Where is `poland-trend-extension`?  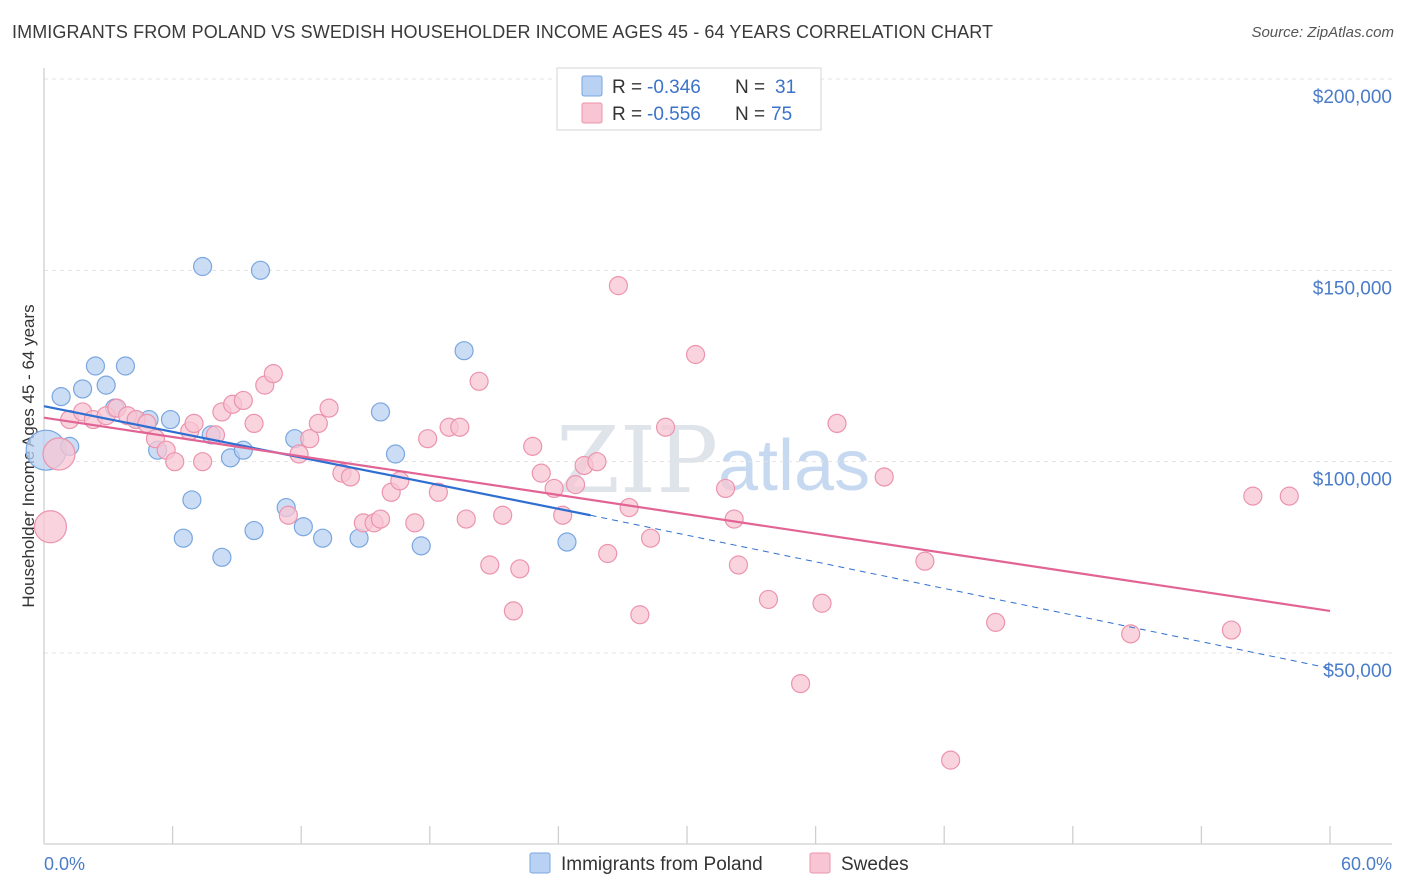
poland-trend-extension is located at coordinates (960, 591).